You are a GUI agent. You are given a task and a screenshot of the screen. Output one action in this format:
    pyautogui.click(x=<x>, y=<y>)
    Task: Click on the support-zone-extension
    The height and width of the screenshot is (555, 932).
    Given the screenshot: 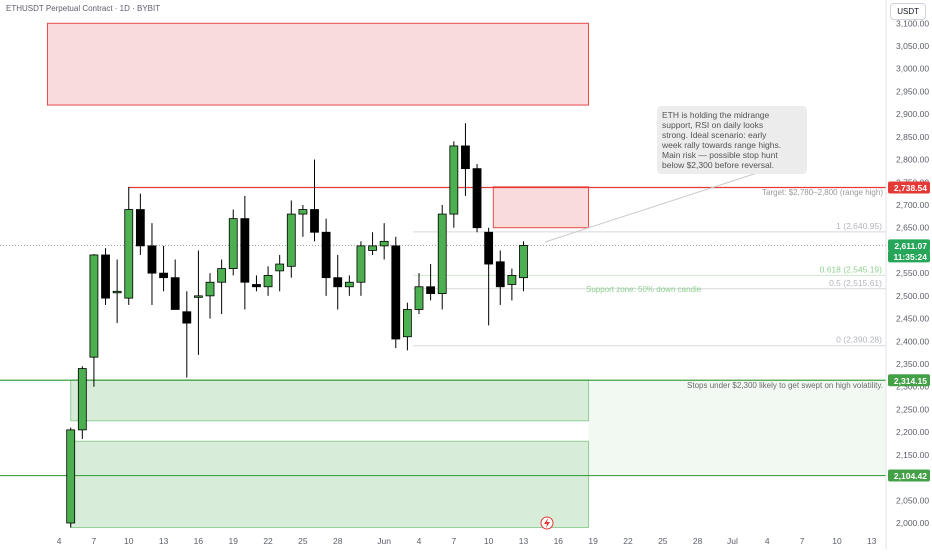 What is the action you would take?
    pyautogui.click(x=737, y=428)
    